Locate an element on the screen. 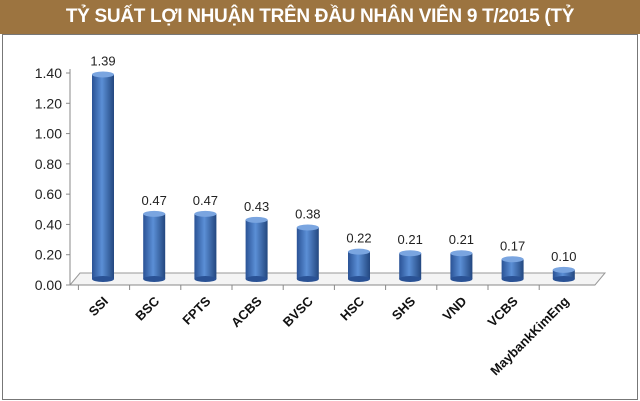 The height and width of the screenshot is (401, 640). category-label: VND is located at coordinates (455, 309).